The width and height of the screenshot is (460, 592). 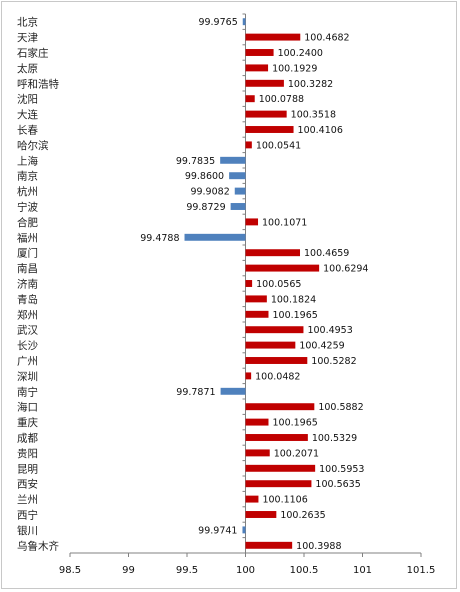 What do you see at coordinates (293, 299) in the screenshot?
I see `data-label: 100.1824` at bounding box center [293, 299].